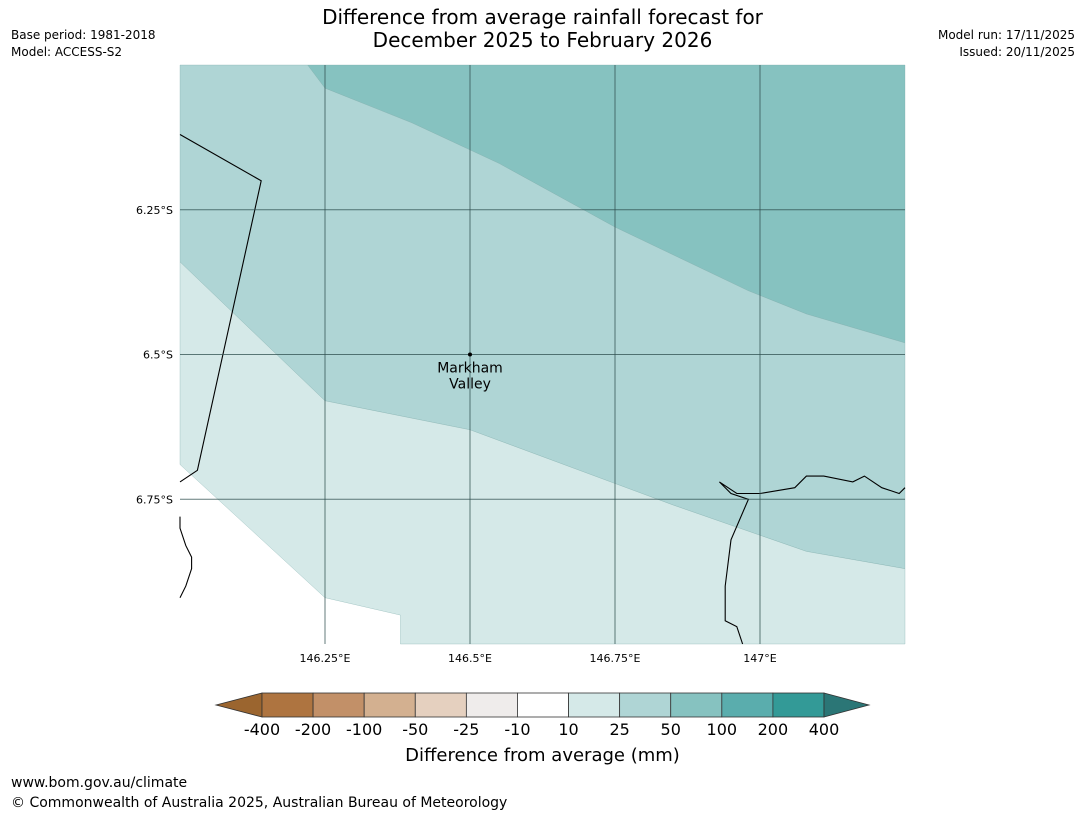 Image resolution: width=1085 pixels, height=816 pixels. I want to click on title-line-2: December 2025 to February 2026, so click(542, 40).